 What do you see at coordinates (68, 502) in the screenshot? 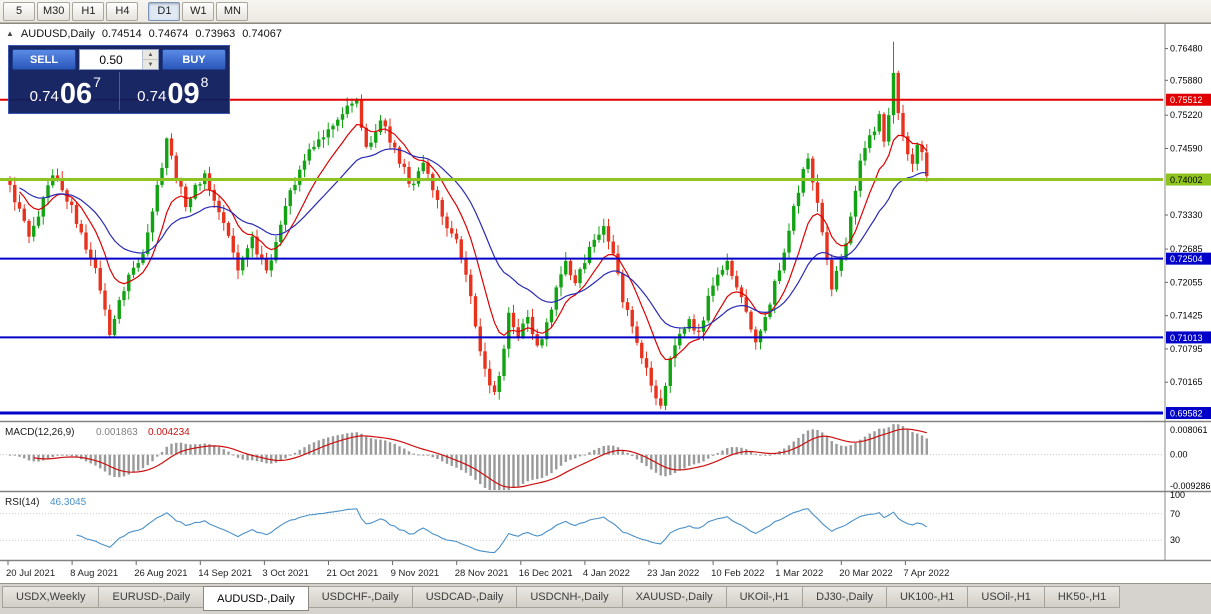
I see `rsi-value: 46.3045` at bounding box center [68, 502].